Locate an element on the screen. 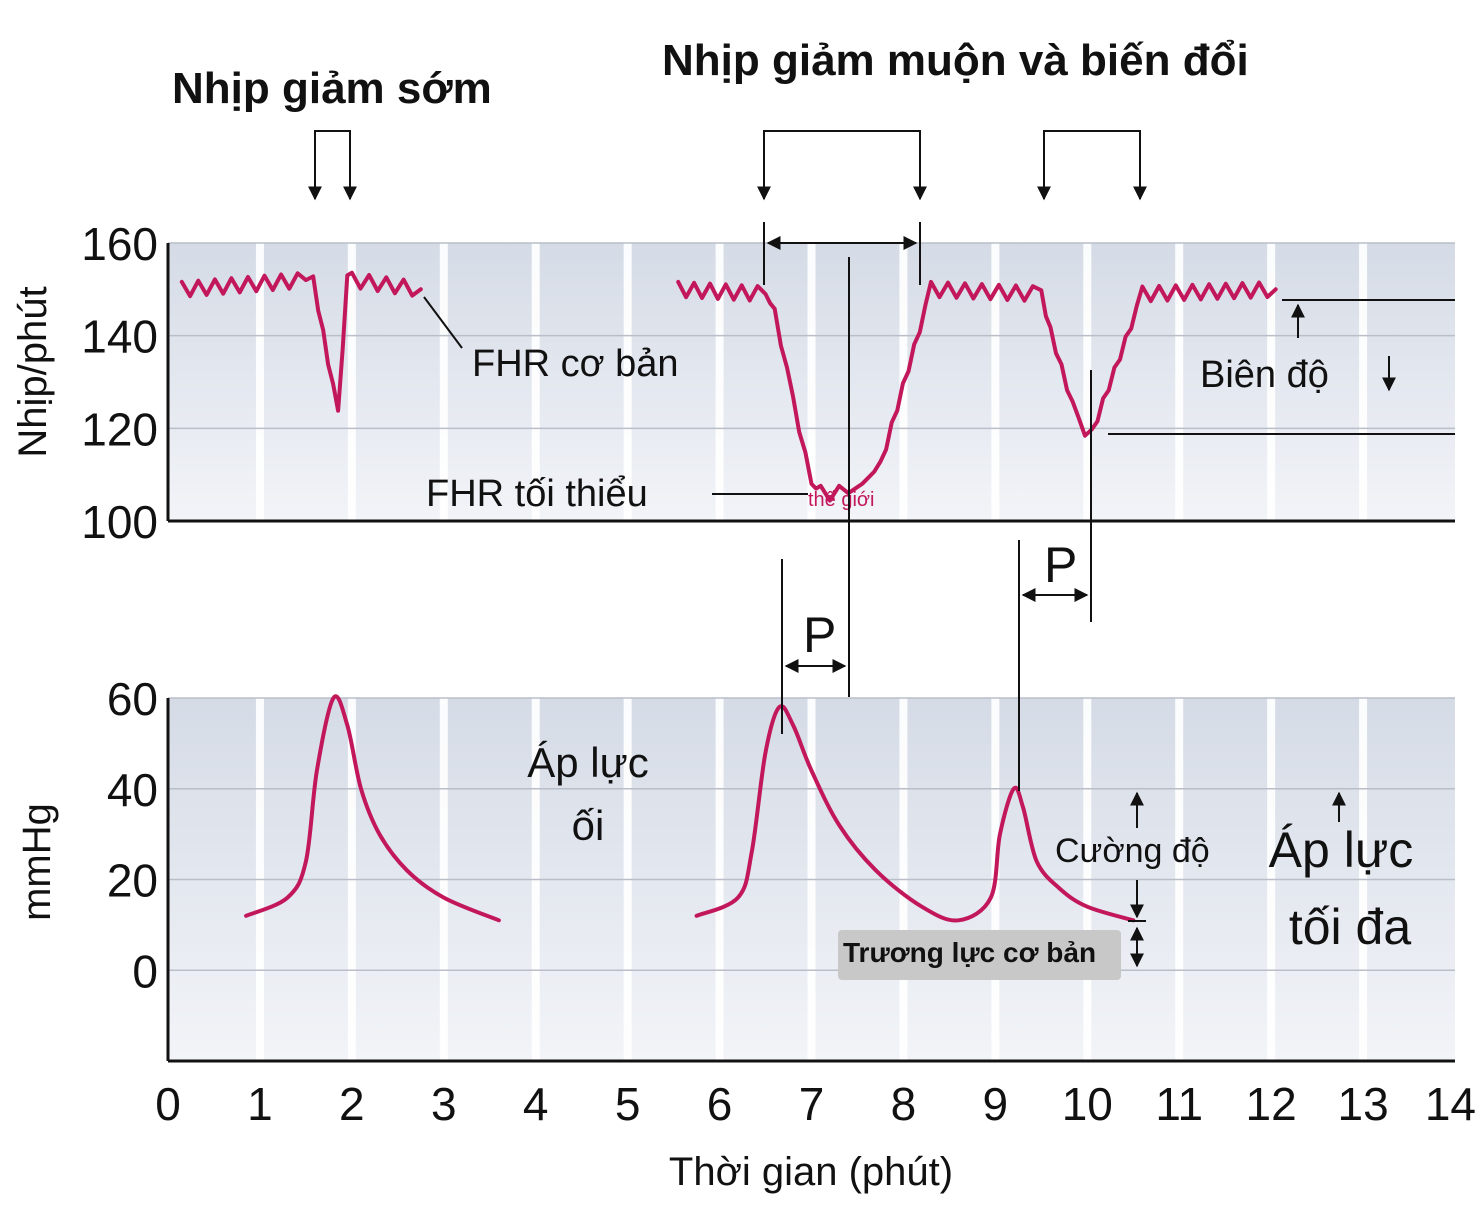 The image size is (1482, 1206). pressure-ytick-label: 60 is located at coordinates (132, 699).